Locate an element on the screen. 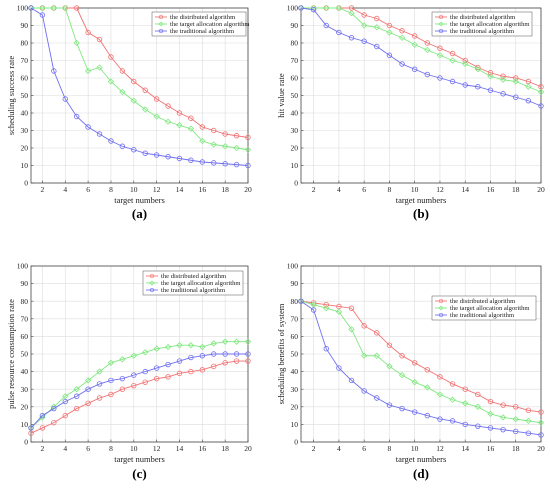 This screenshot has width=550, height=496. x-tick-label: 10 is located at coordinates (415, 189).